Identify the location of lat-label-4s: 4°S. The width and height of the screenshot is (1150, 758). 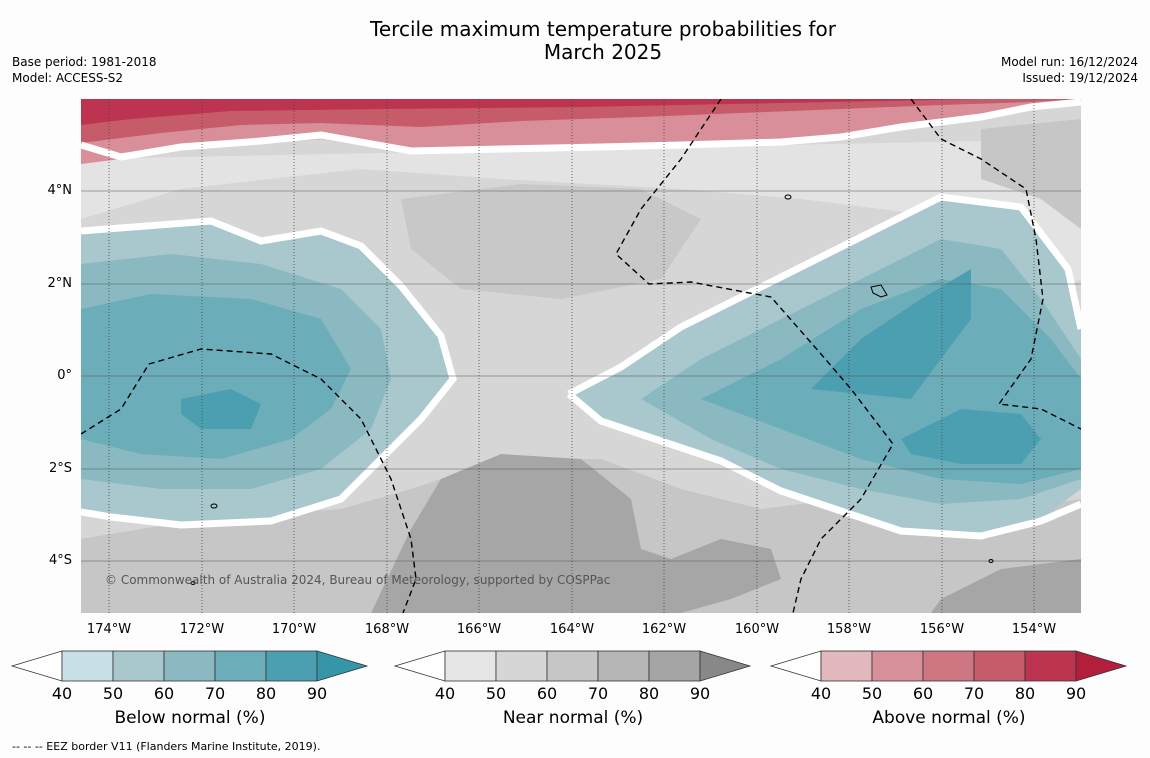
(60, 560).